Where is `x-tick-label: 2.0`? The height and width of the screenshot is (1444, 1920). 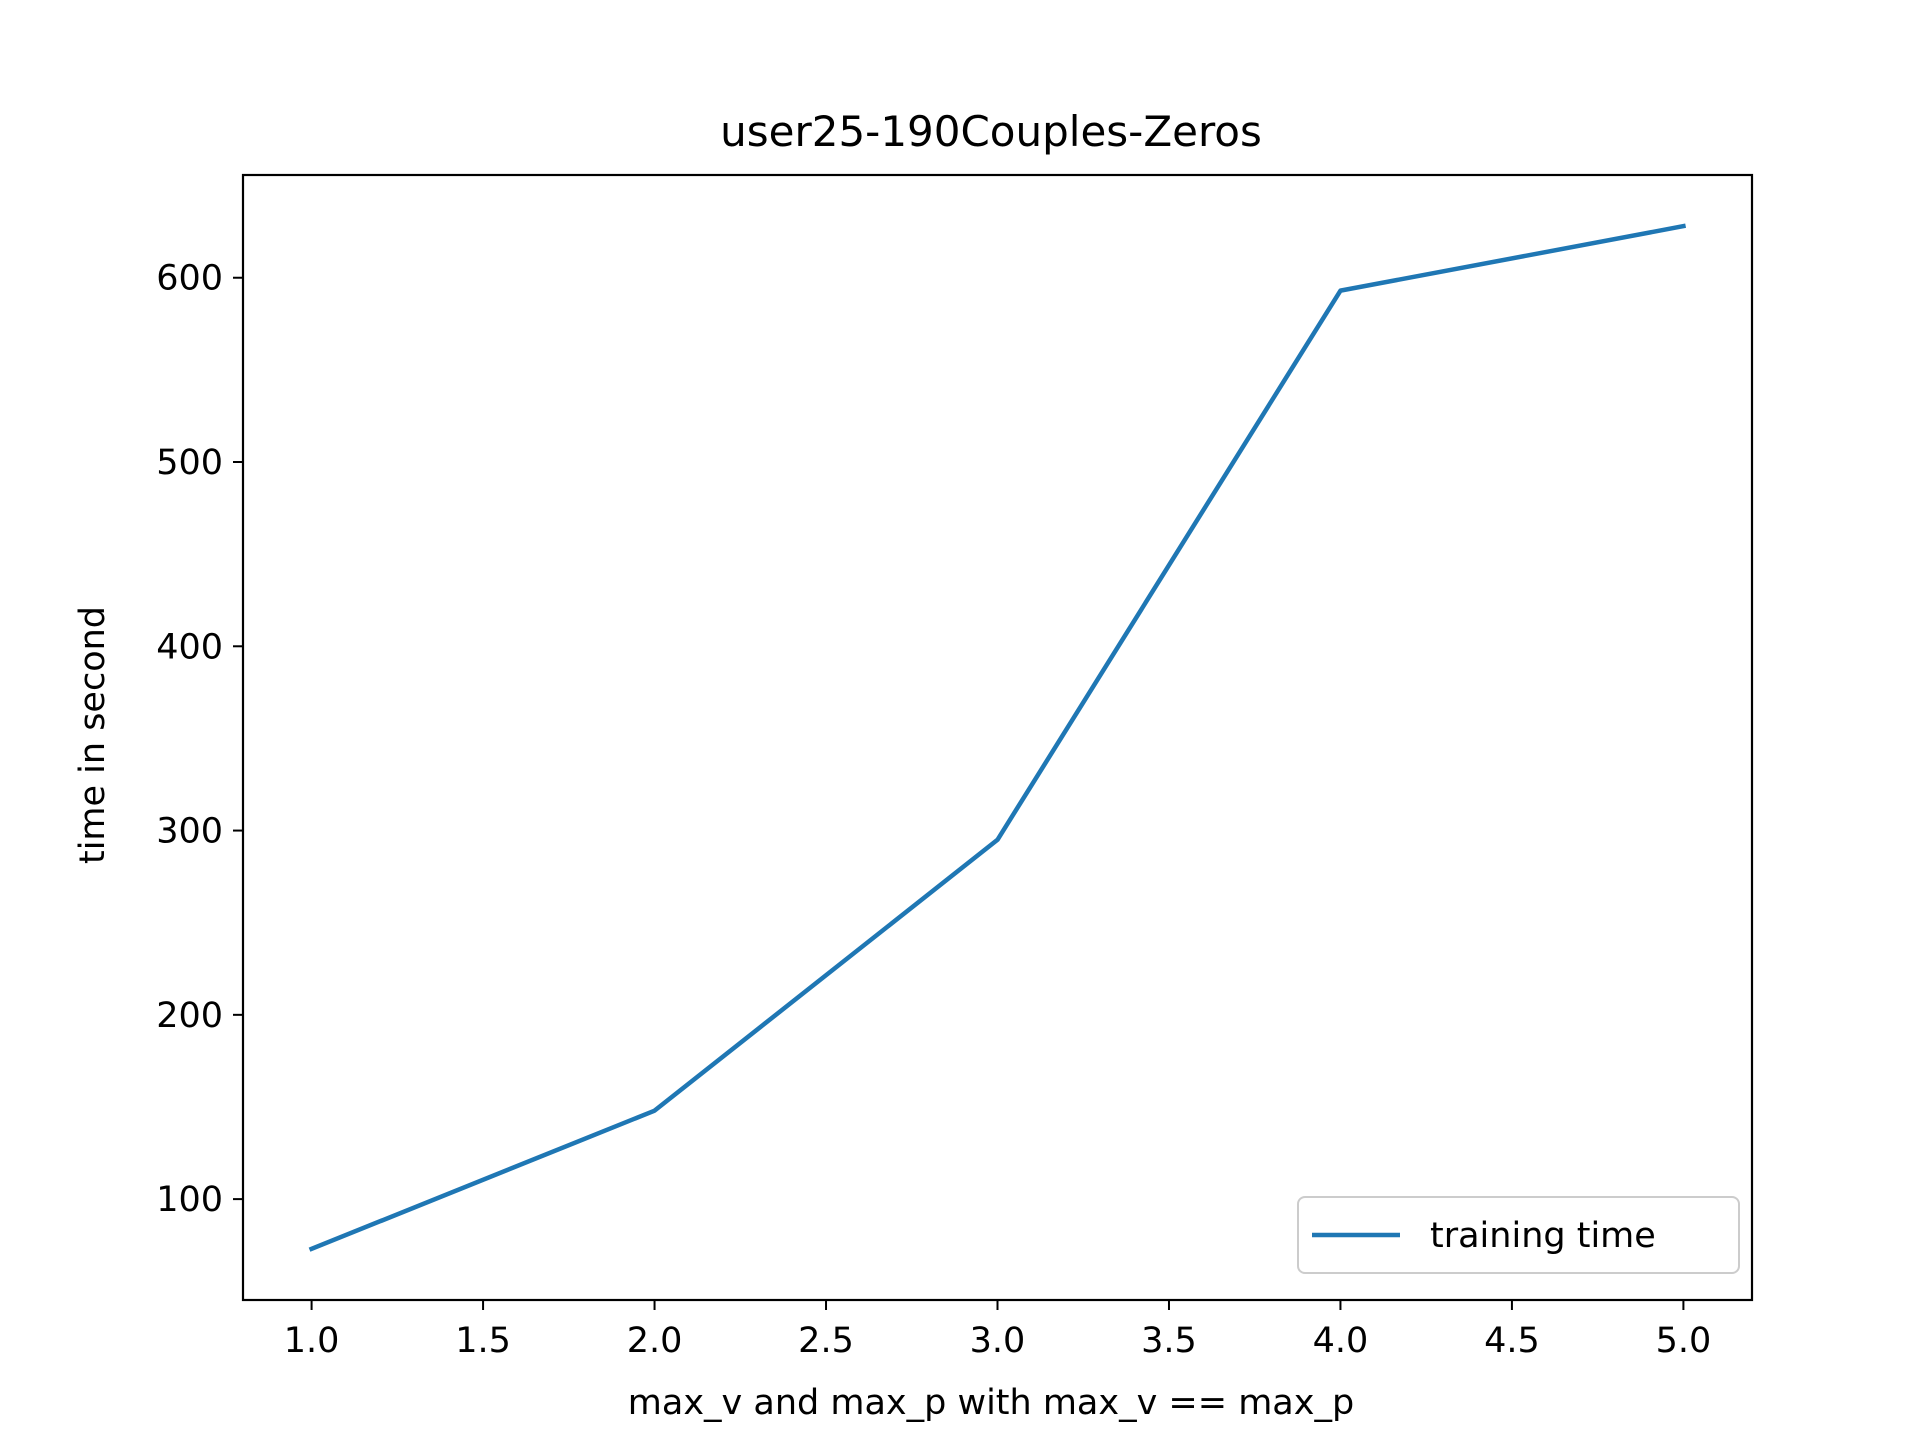 x-tick-label: 2.0 is located at coordinates (655, 1341).